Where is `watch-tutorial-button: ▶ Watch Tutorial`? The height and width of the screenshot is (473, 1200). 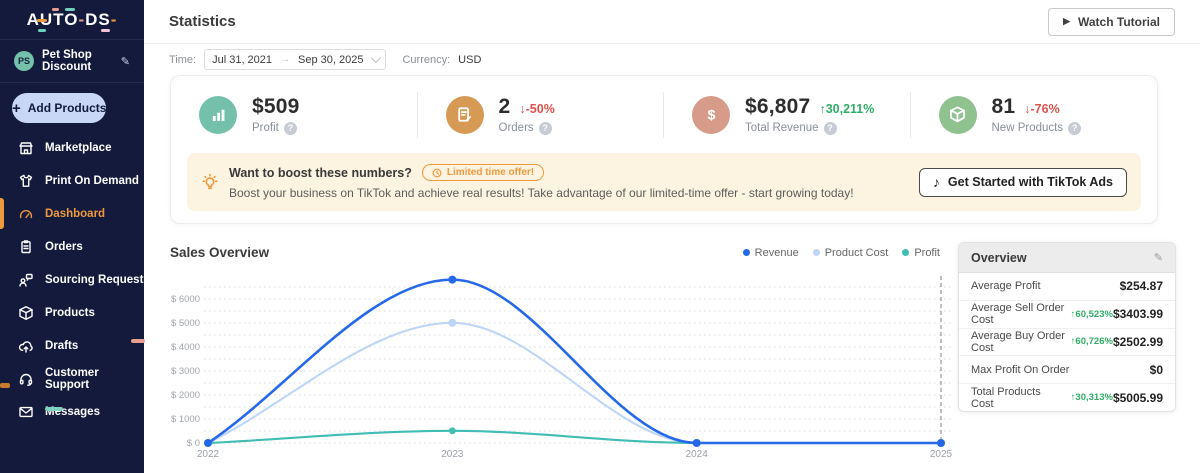 watch-tutorial-button: ▶ Watch Tutorial is located at coordinates (1111, 21).